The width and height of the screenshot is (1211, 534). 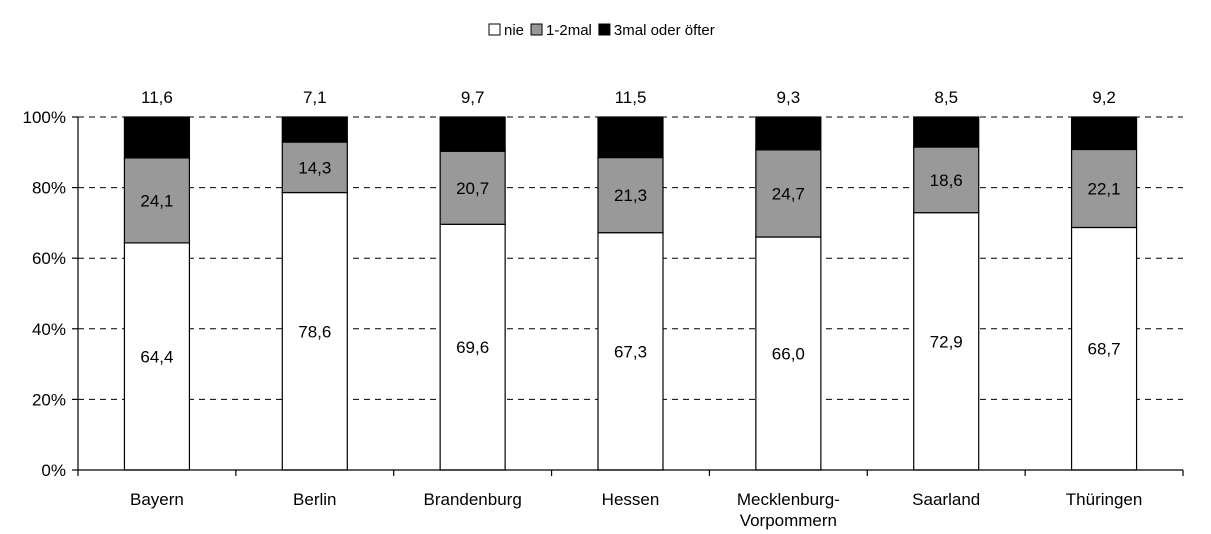 What do you see at coordinates (788, 510) in the screenshot?
I see `category-label-4: Mecklenburg-Vorpommern` at bounding box center [788, 510].